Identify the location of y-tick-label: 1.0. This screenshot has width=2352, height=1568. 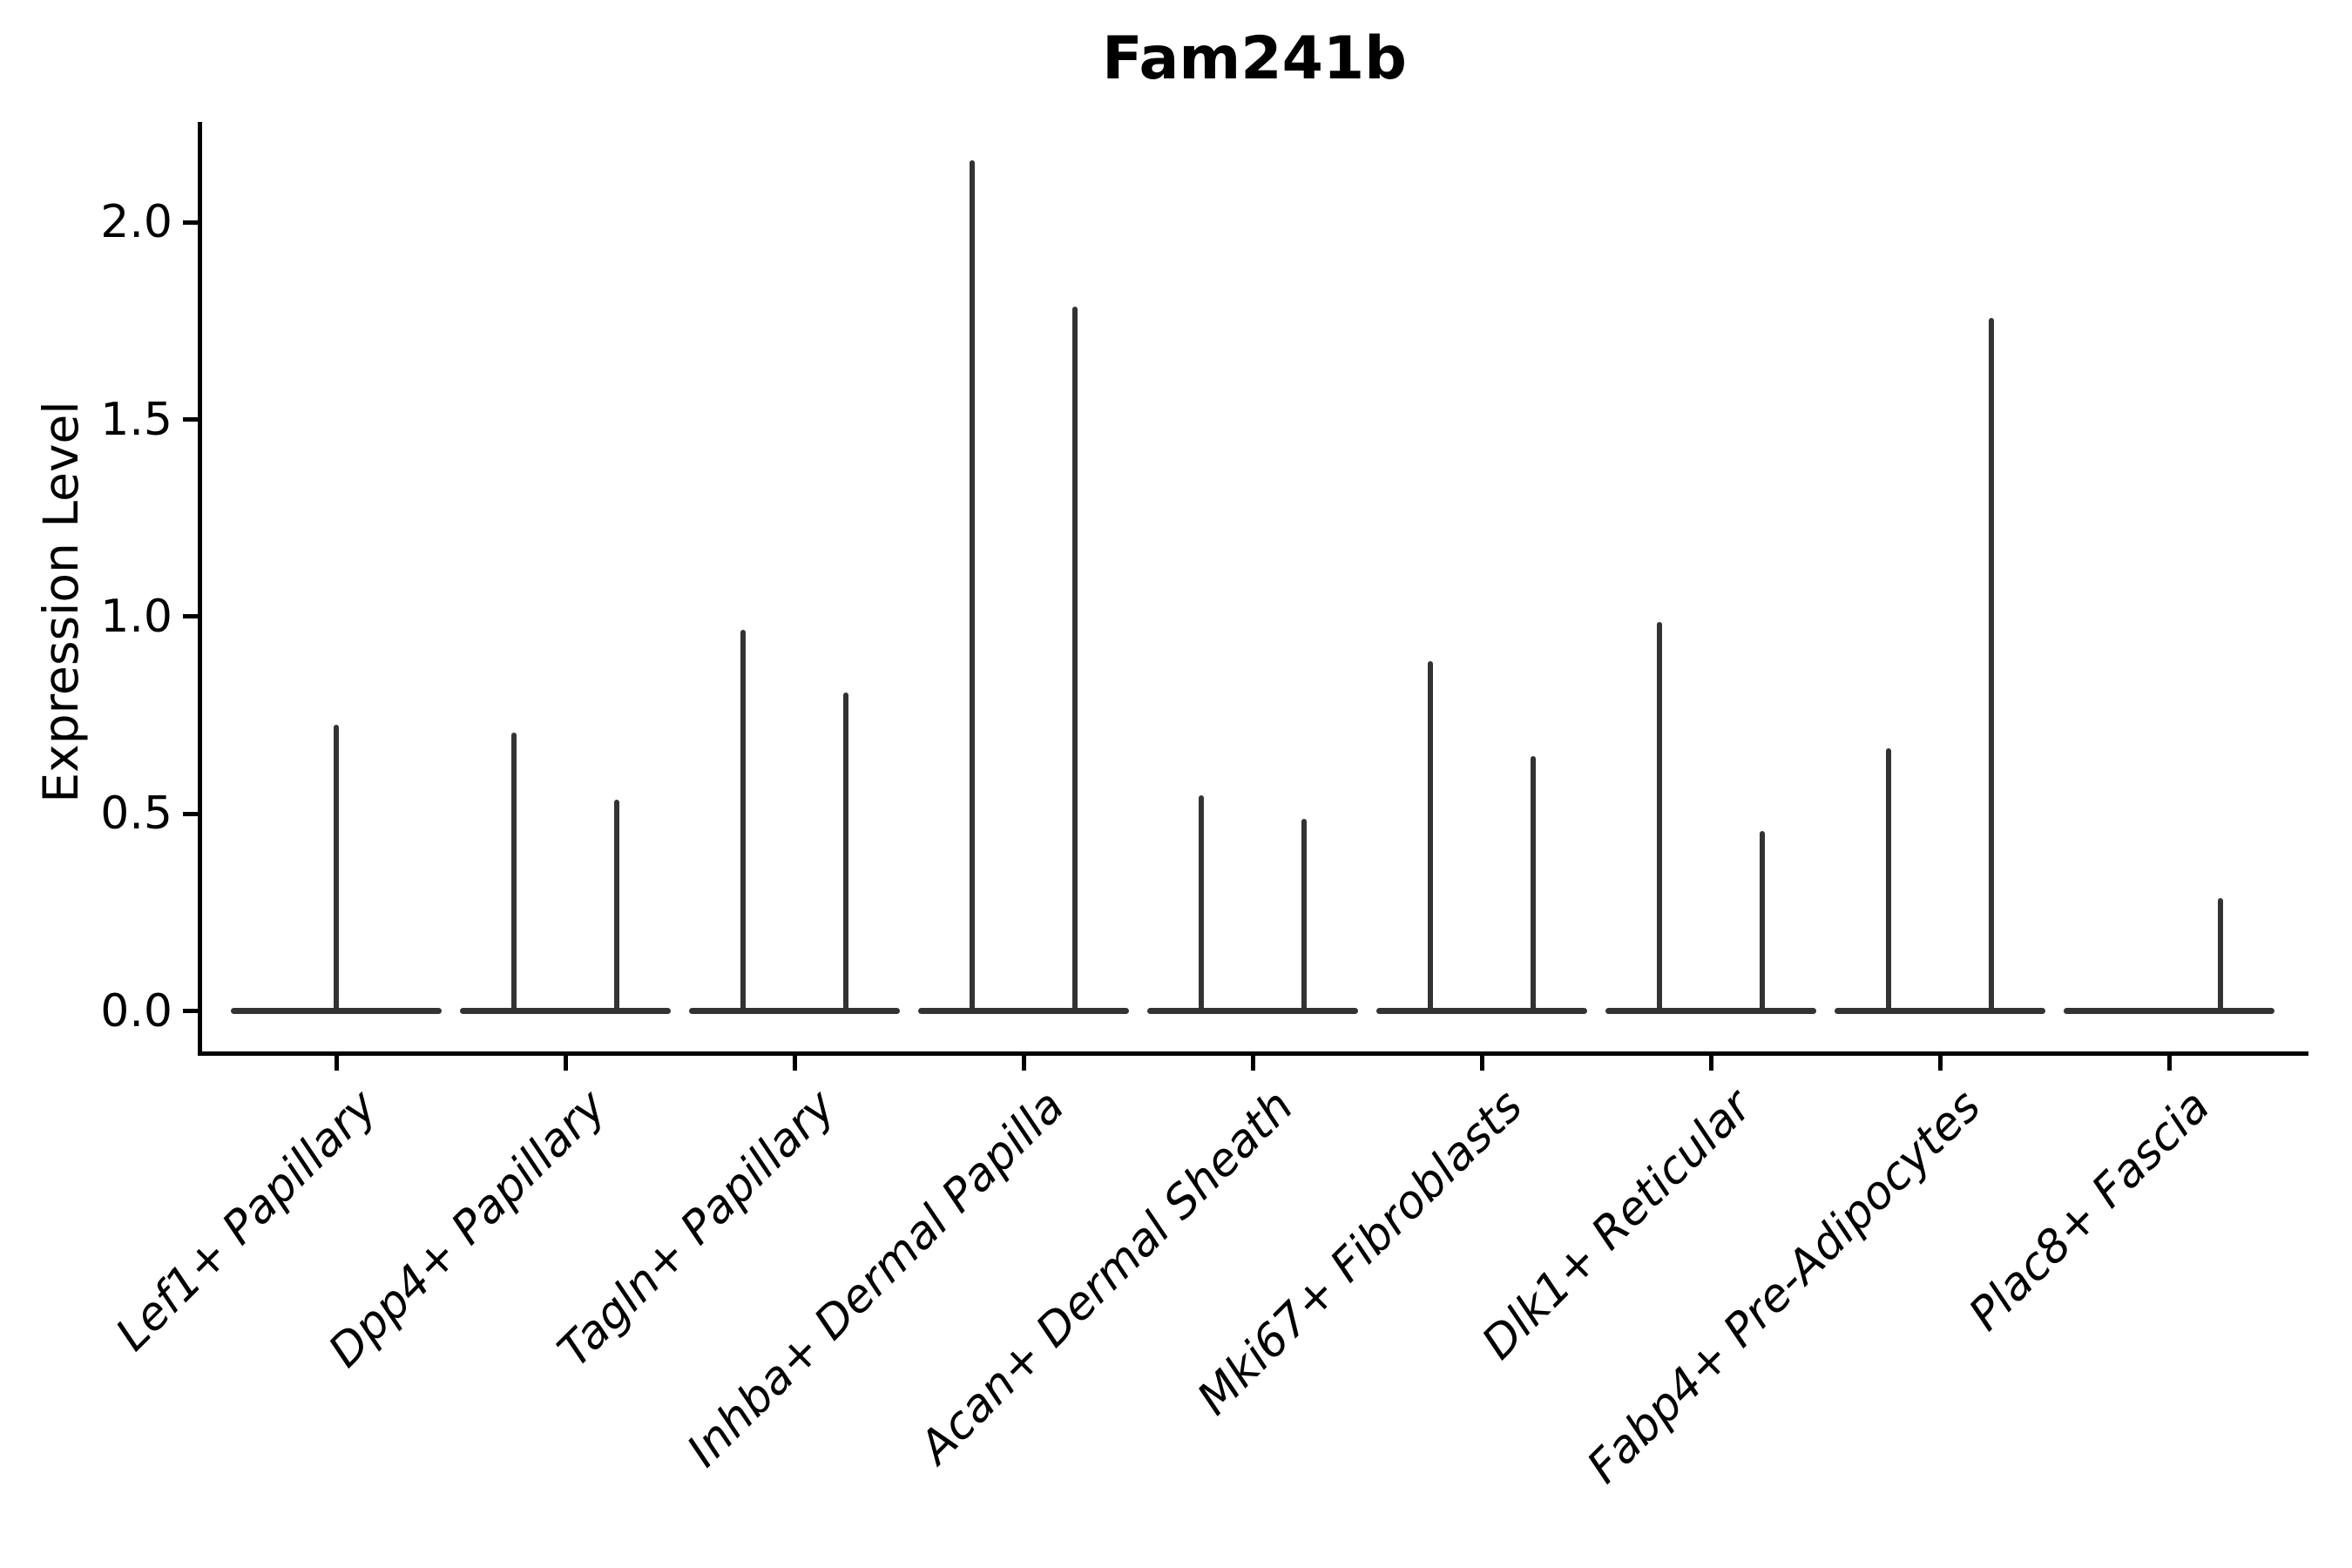
(136, 616).